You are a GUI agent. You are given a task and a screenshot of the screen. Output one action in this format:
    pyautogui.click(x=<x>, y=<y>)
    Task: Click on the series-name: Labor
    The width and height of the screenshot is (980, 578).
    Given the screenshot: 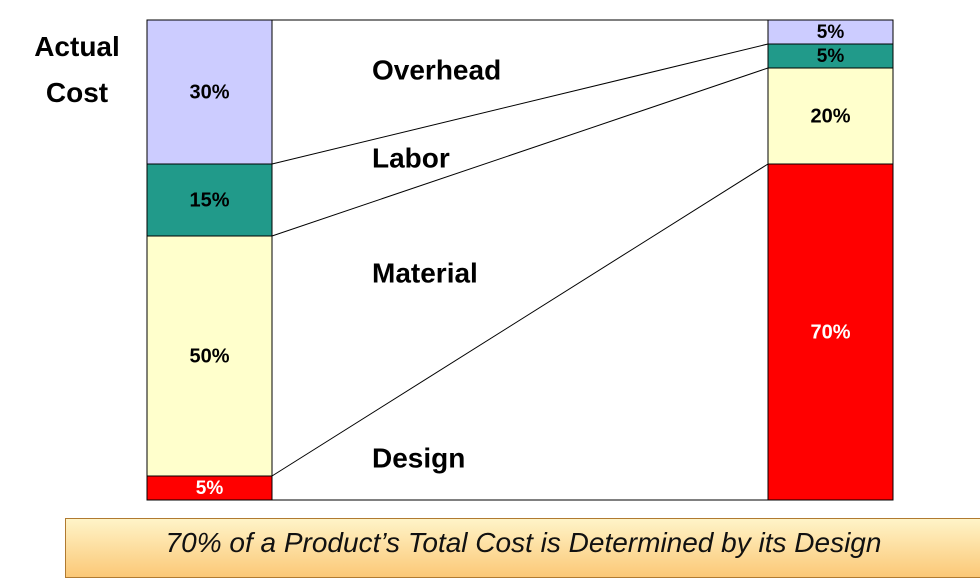 What is the action you would take?
    pyautogui.click(x=411, y=157)
    